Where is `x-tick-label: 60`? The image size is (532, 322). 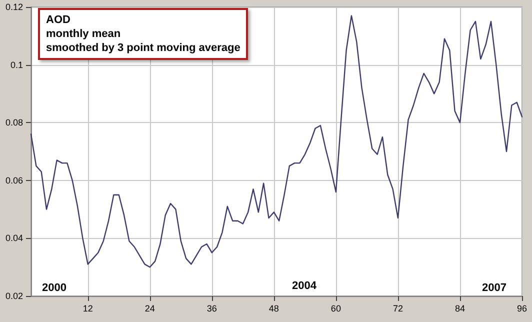 x-tick-label: 60 is located at coordinates (335, 309).